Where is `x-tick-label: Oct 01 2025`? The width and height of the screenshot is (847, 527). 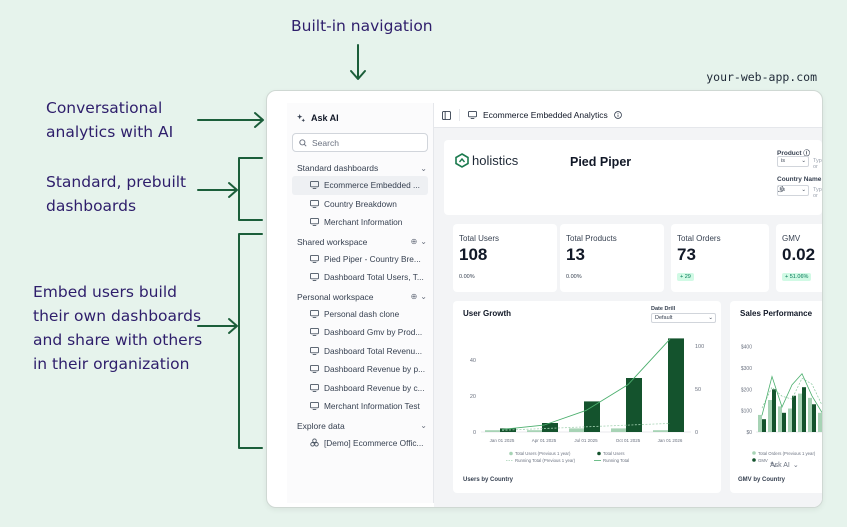
x-tick-label: Oct 01 2025 is located at coordinates (628, 440).